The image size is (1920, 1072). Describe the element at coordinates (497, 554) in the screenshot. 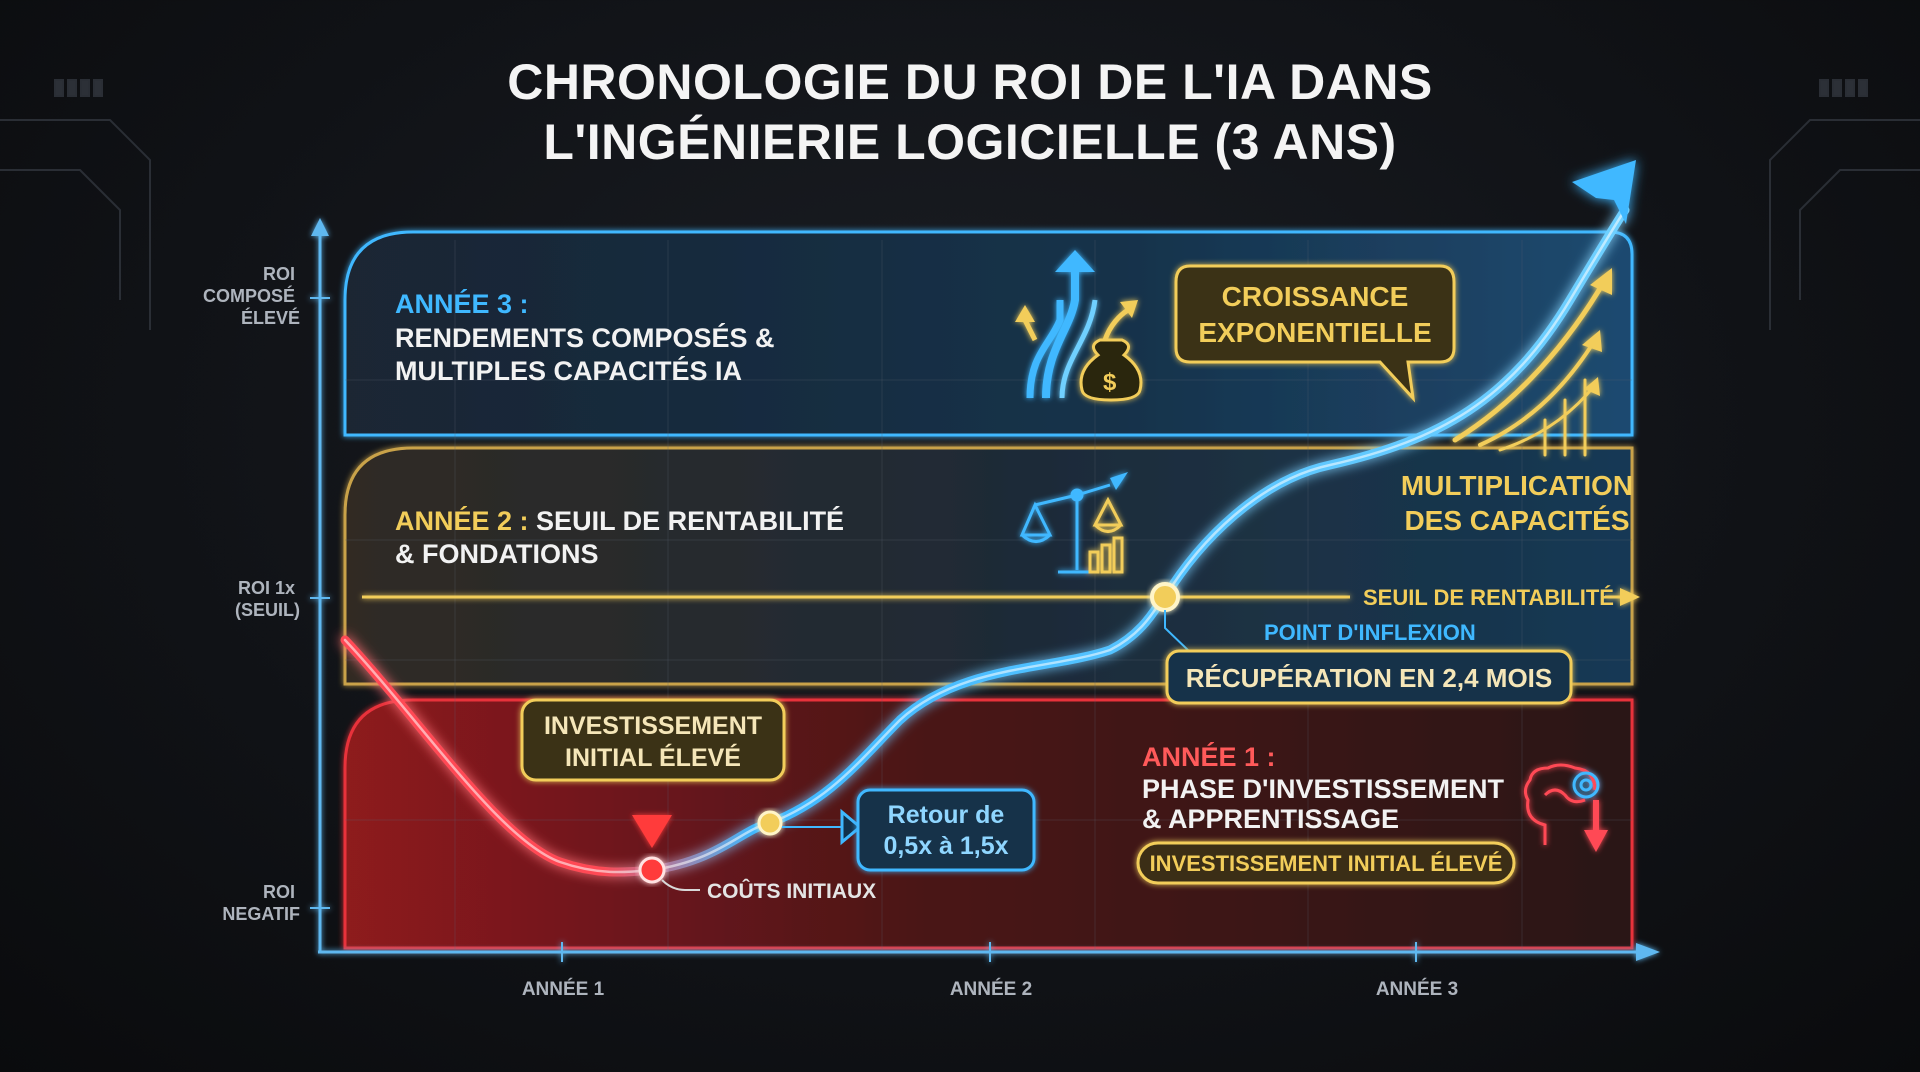

I see `year2-line2: & FONDATIONS` at that location.